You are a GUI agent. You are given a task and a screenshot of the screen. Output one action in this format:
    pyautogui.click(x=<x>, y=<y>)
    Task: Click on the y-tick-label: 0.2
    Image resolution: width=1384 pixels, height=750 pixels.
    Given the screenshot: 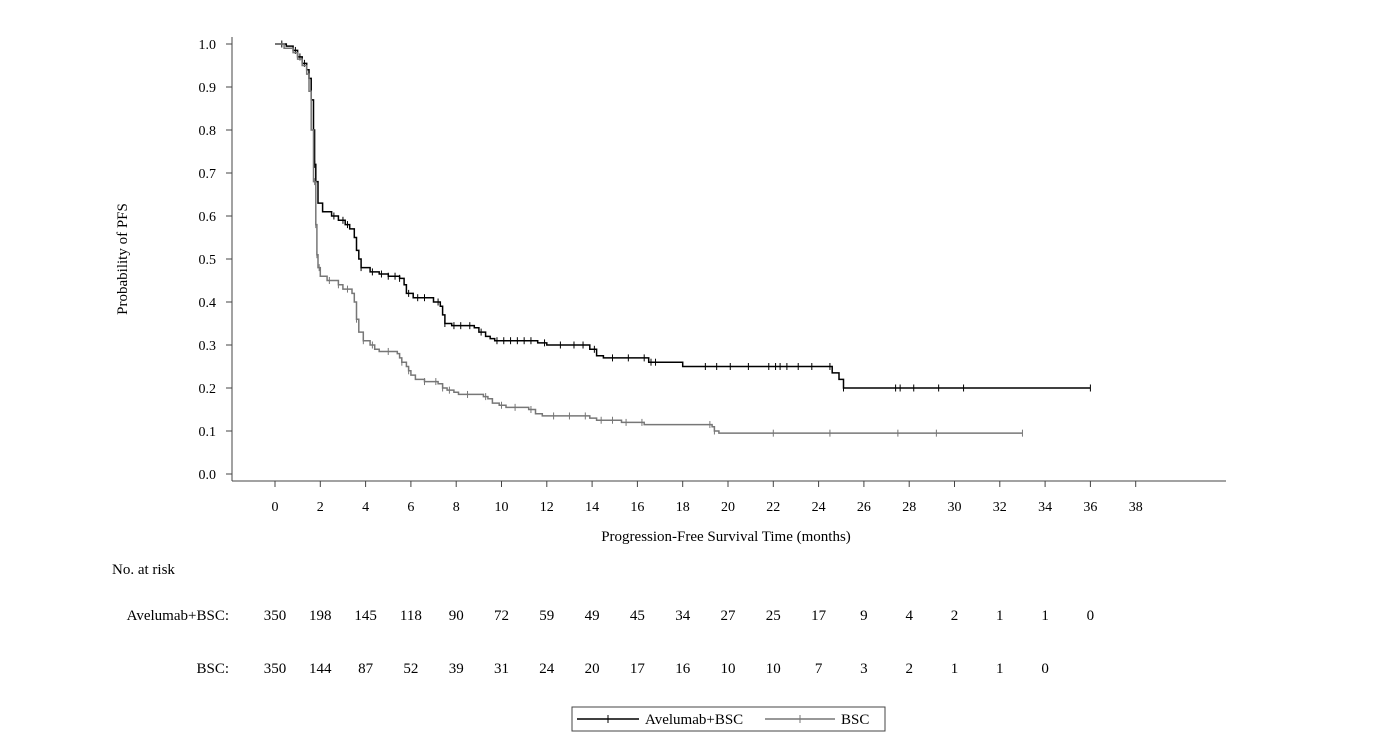 What is the action you would take?
    pyautogui.click(x=208, y=389)
    